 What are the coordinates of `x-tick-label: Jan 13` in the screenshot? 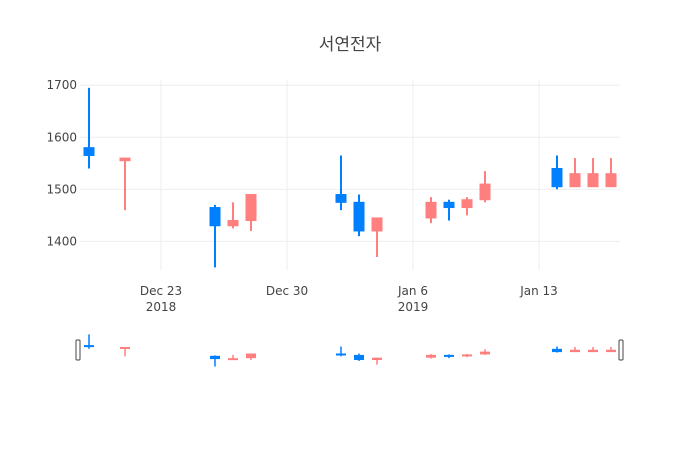 It's located at (538, 291).